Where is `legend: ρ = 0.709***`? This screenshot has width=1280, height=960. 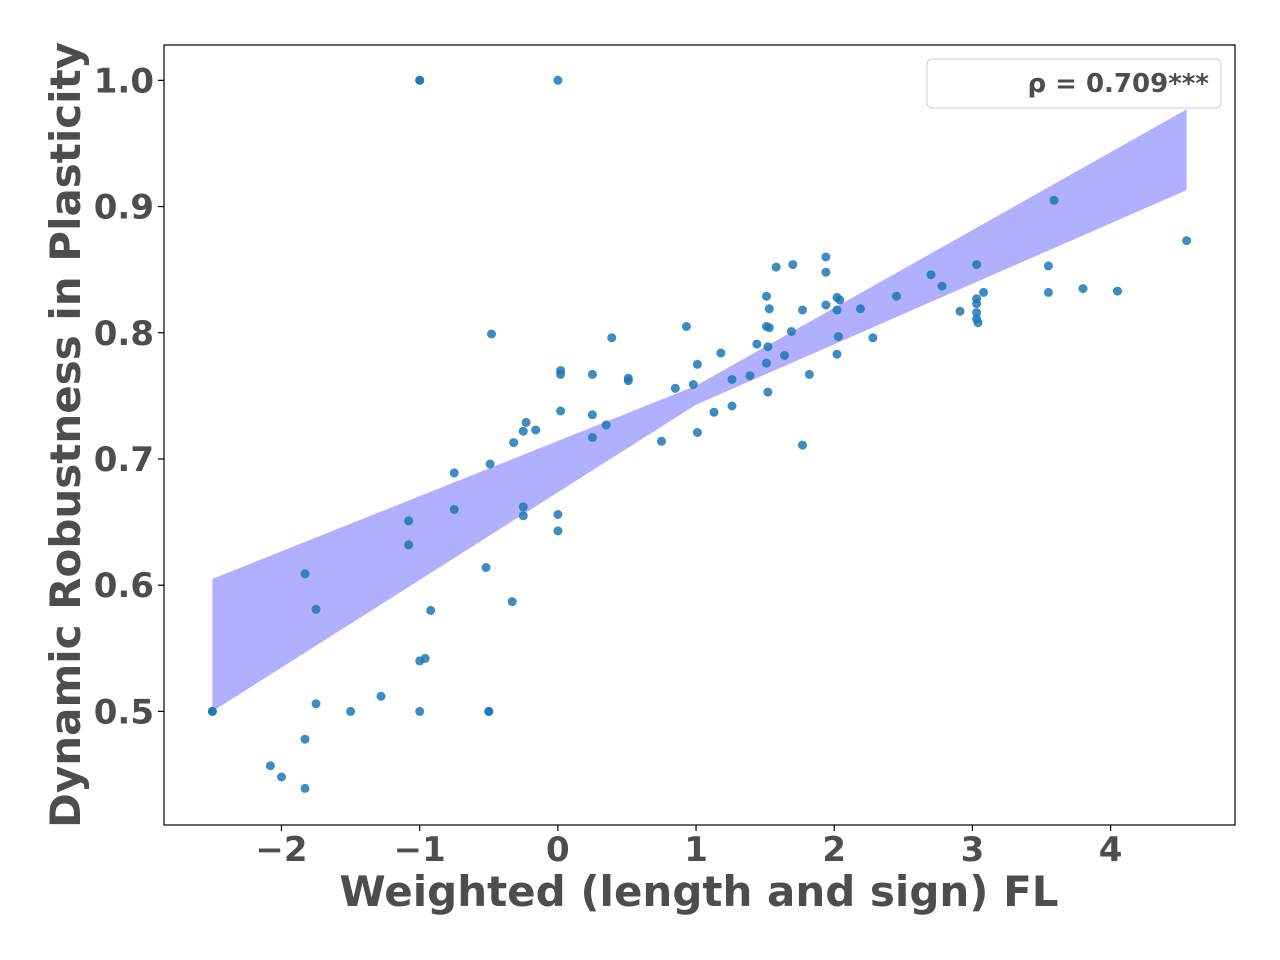
legend: ρ = 0.709*** is located at coordinates (1074, 83).